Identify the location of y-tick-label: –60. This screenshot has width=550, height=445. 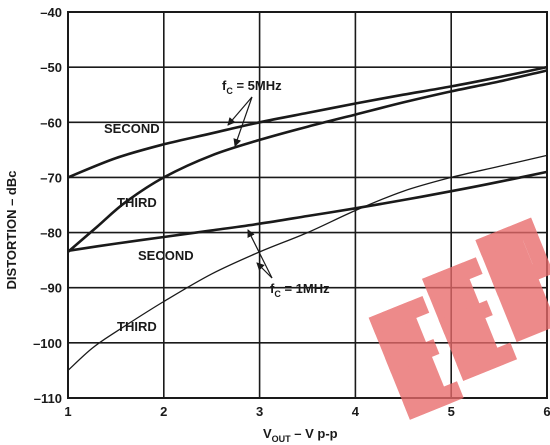
(51, 122).